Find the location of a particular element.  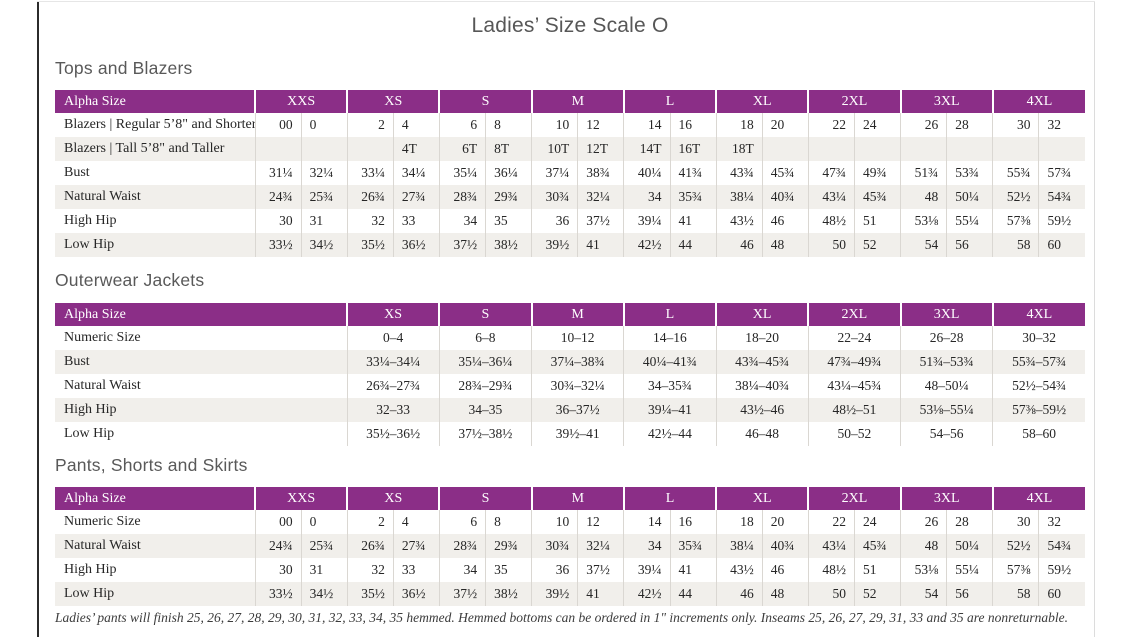

size-value: 50–52 is located at coordinates (854, 434).